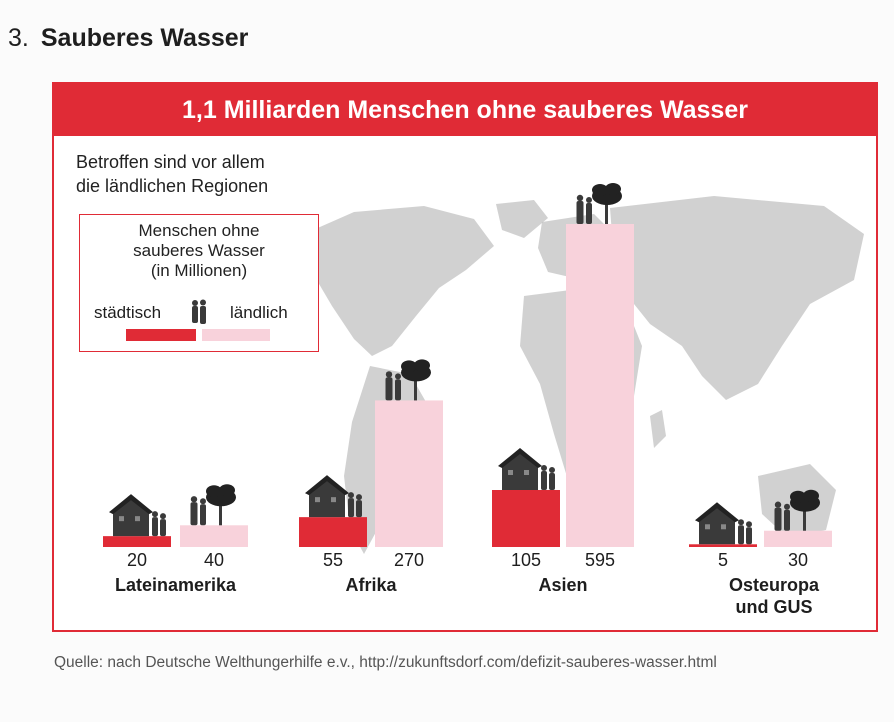 The height and width of the screenshot is (722, 894). Describe the element at coordinates (144, 38) in the screenshot. I see `section-title: Sauberes Wasser` at that location.